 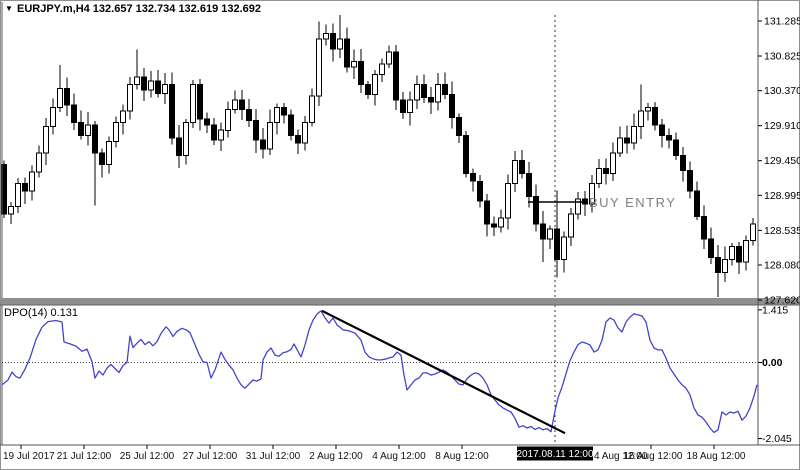 What do you see at coordinates (775, 310) in the screenshot?
I see `indicator-scale-label: 1.415` at bounding box center [775, 310].